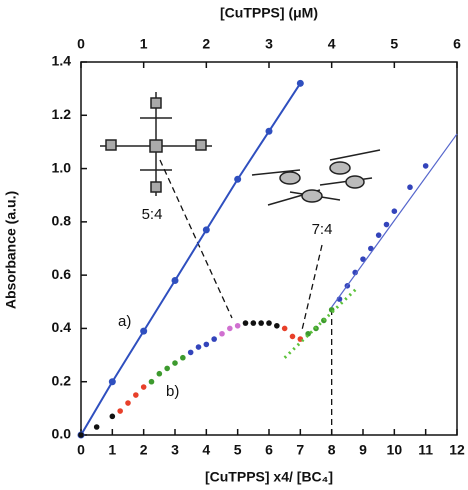 The image size is (468, 490). Describe the element at coordinates (332, 44) in the screenshot. I see `x2-tick-label: 4` at that location.